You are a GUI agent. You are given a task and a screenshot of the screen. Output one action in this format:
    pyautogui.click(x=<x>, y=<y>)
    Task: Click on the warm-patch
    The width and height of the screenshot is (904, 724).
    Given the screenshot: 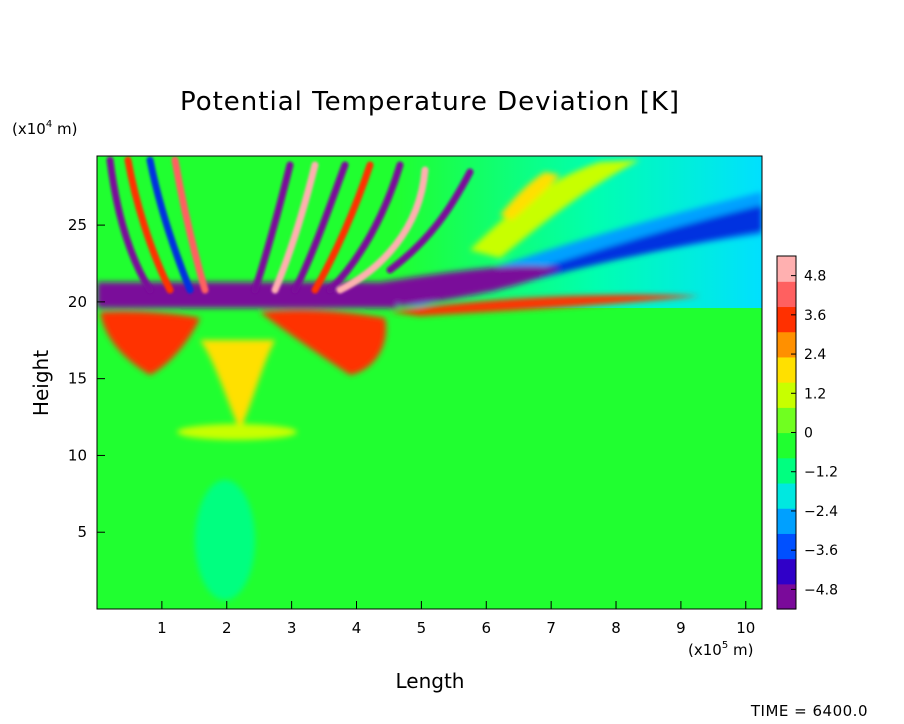 What is the action you would take?
    pyautogui.click(x=237, y=432)
    